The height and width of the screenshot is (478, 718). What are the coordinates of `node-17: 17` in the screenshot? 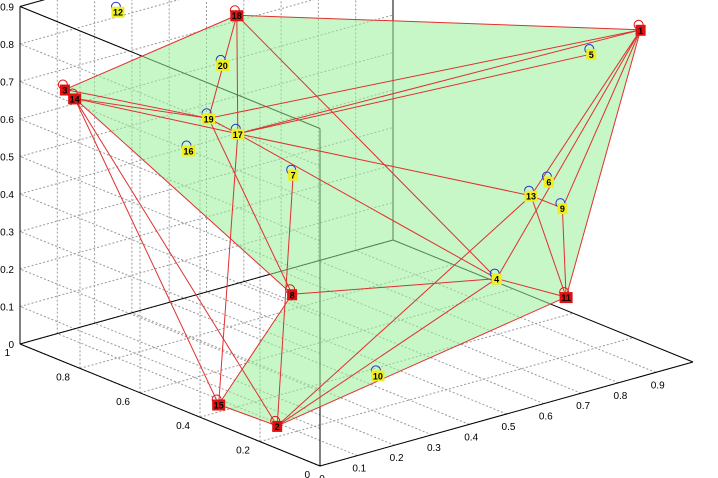 It's located at (237, 131).